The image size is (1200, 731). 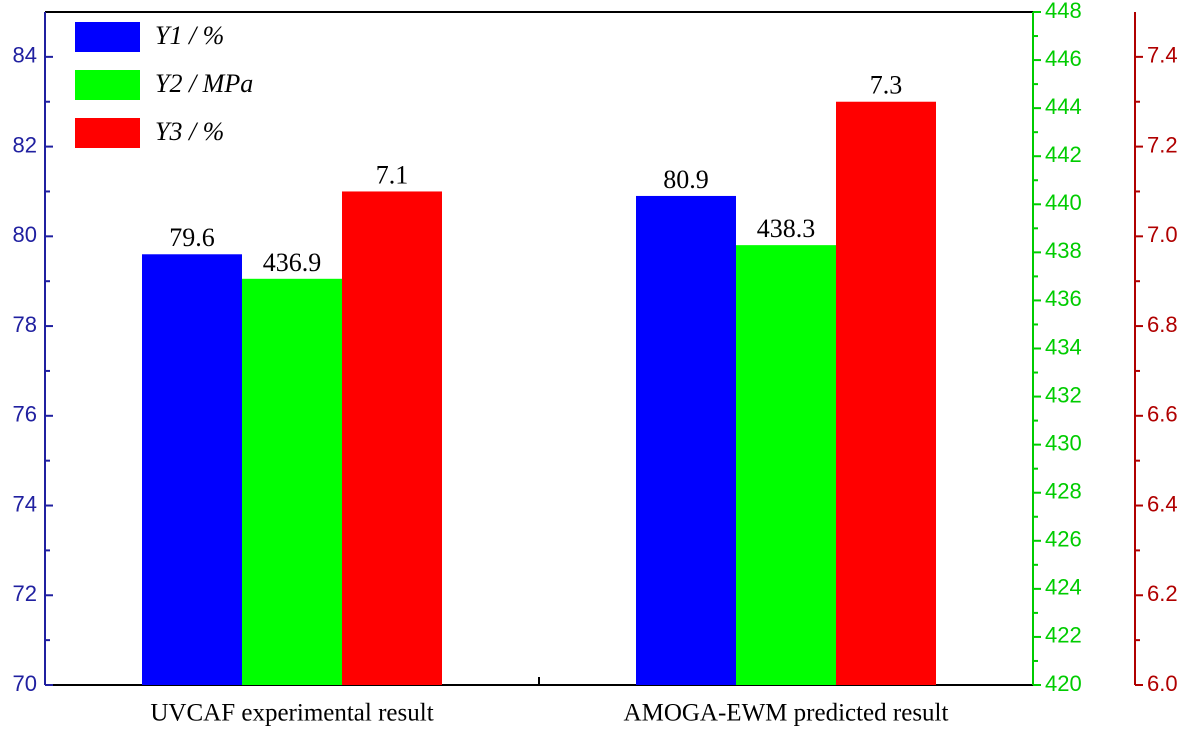 What do you see at coordinates (189, 131) in the screenshot?
I see `legend-label: Y3 / %` at bounding box center [189, 131].